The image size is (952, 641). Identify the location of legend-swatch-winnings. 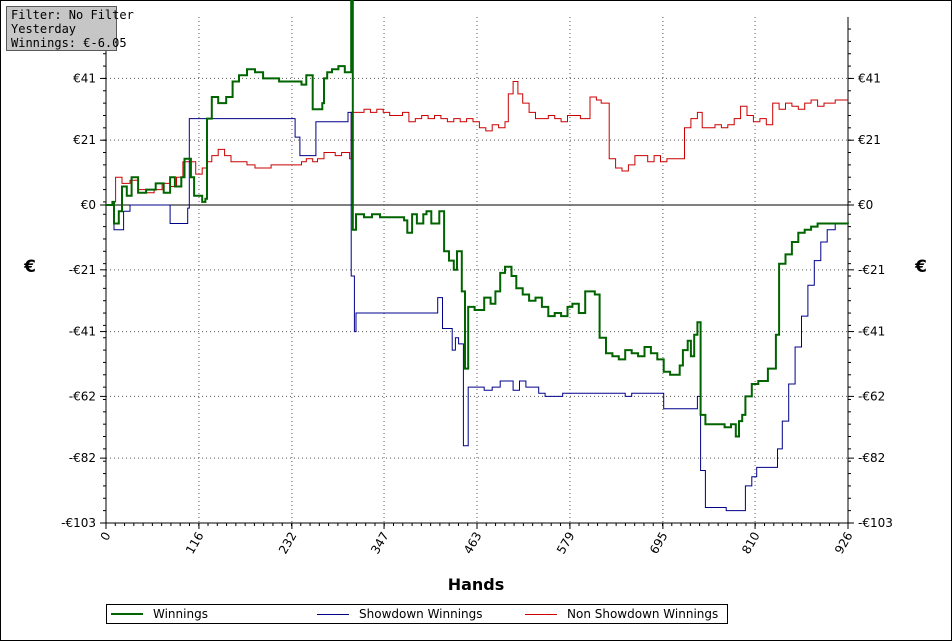
(127, 614).